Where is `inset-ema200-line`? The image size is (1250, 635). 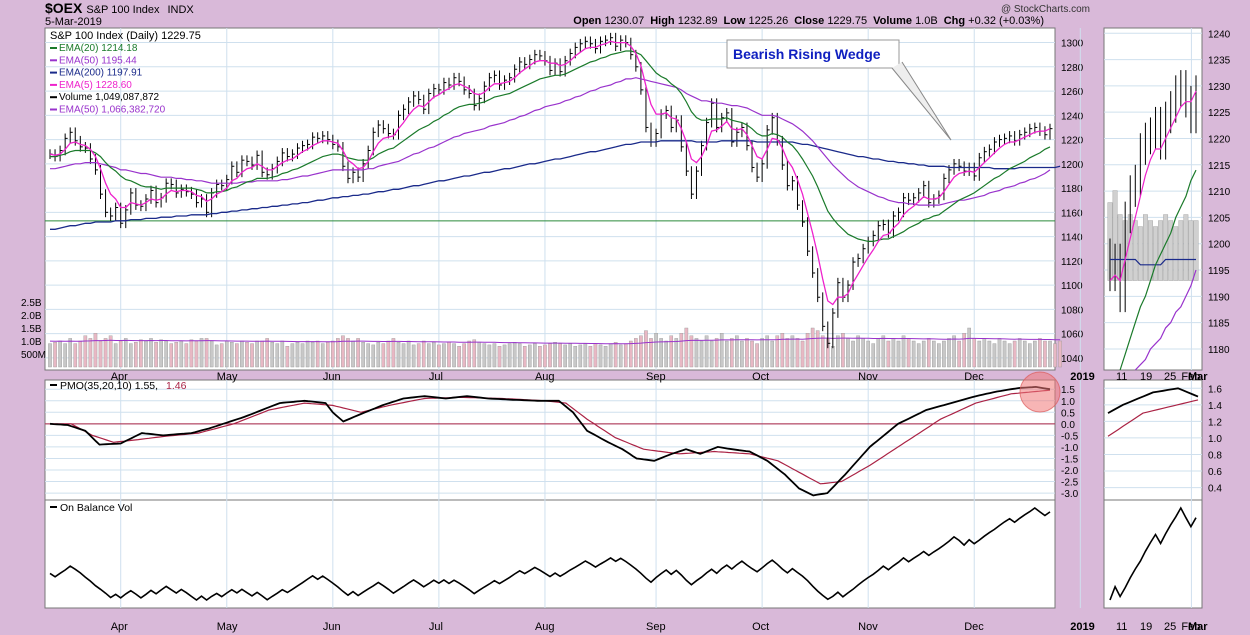 inset-ema200-line is located at coordinates (1153, 262).